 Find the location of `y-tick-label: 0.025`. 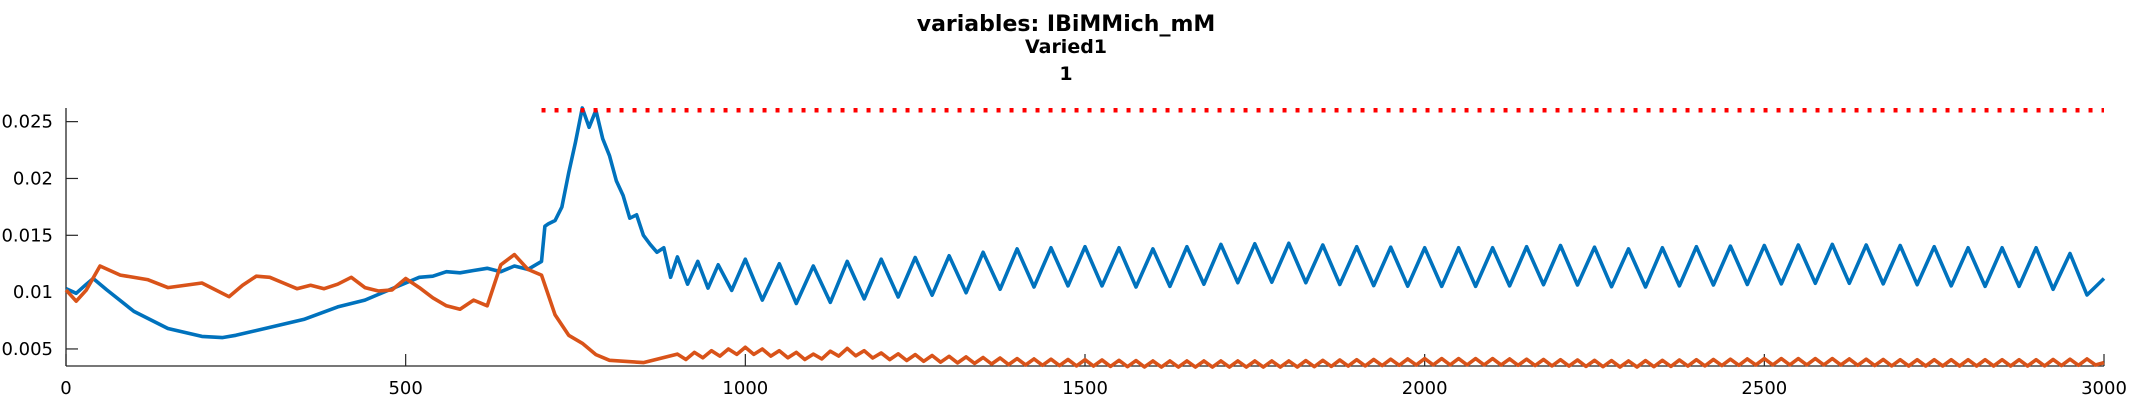

y-tick-label: 0.025 is located at coordinates (27, 122).